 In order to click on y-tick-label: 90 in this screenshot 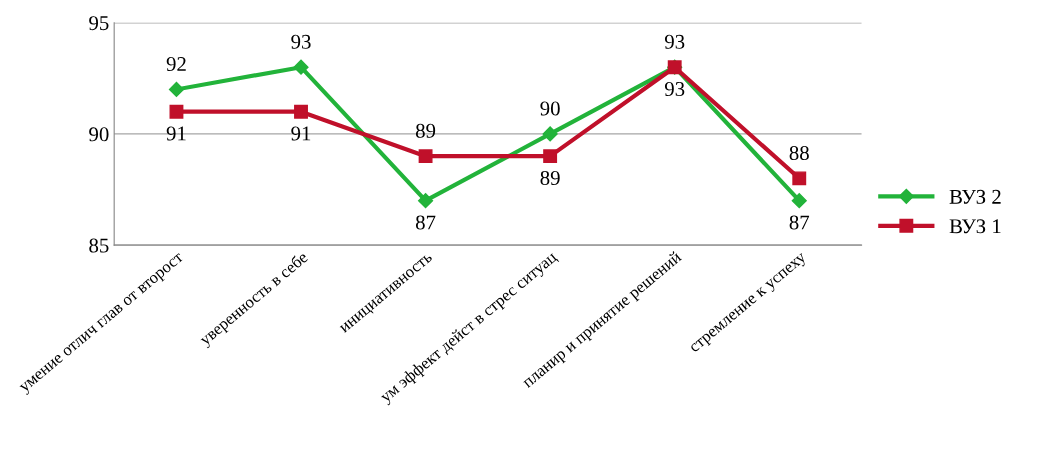, I will do `click(99, 134)`.